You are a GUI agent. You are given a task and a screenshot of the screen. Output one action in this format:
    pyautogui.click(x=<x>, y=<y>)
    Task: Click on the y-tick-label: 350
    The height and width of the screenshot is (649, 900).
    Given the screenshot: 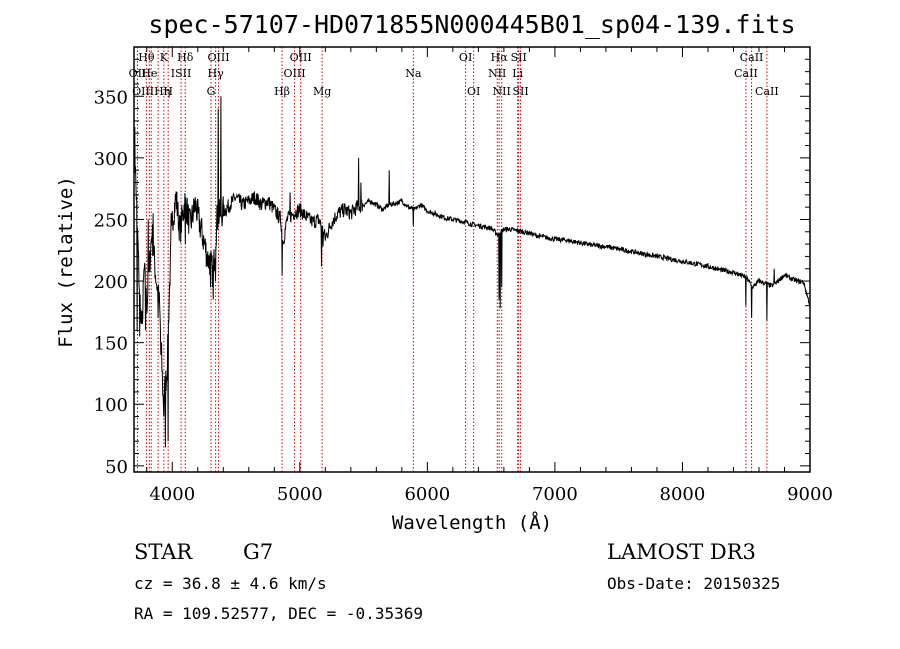 What is the action you would take?
    pyautogui.click(x=111, y=97)
    